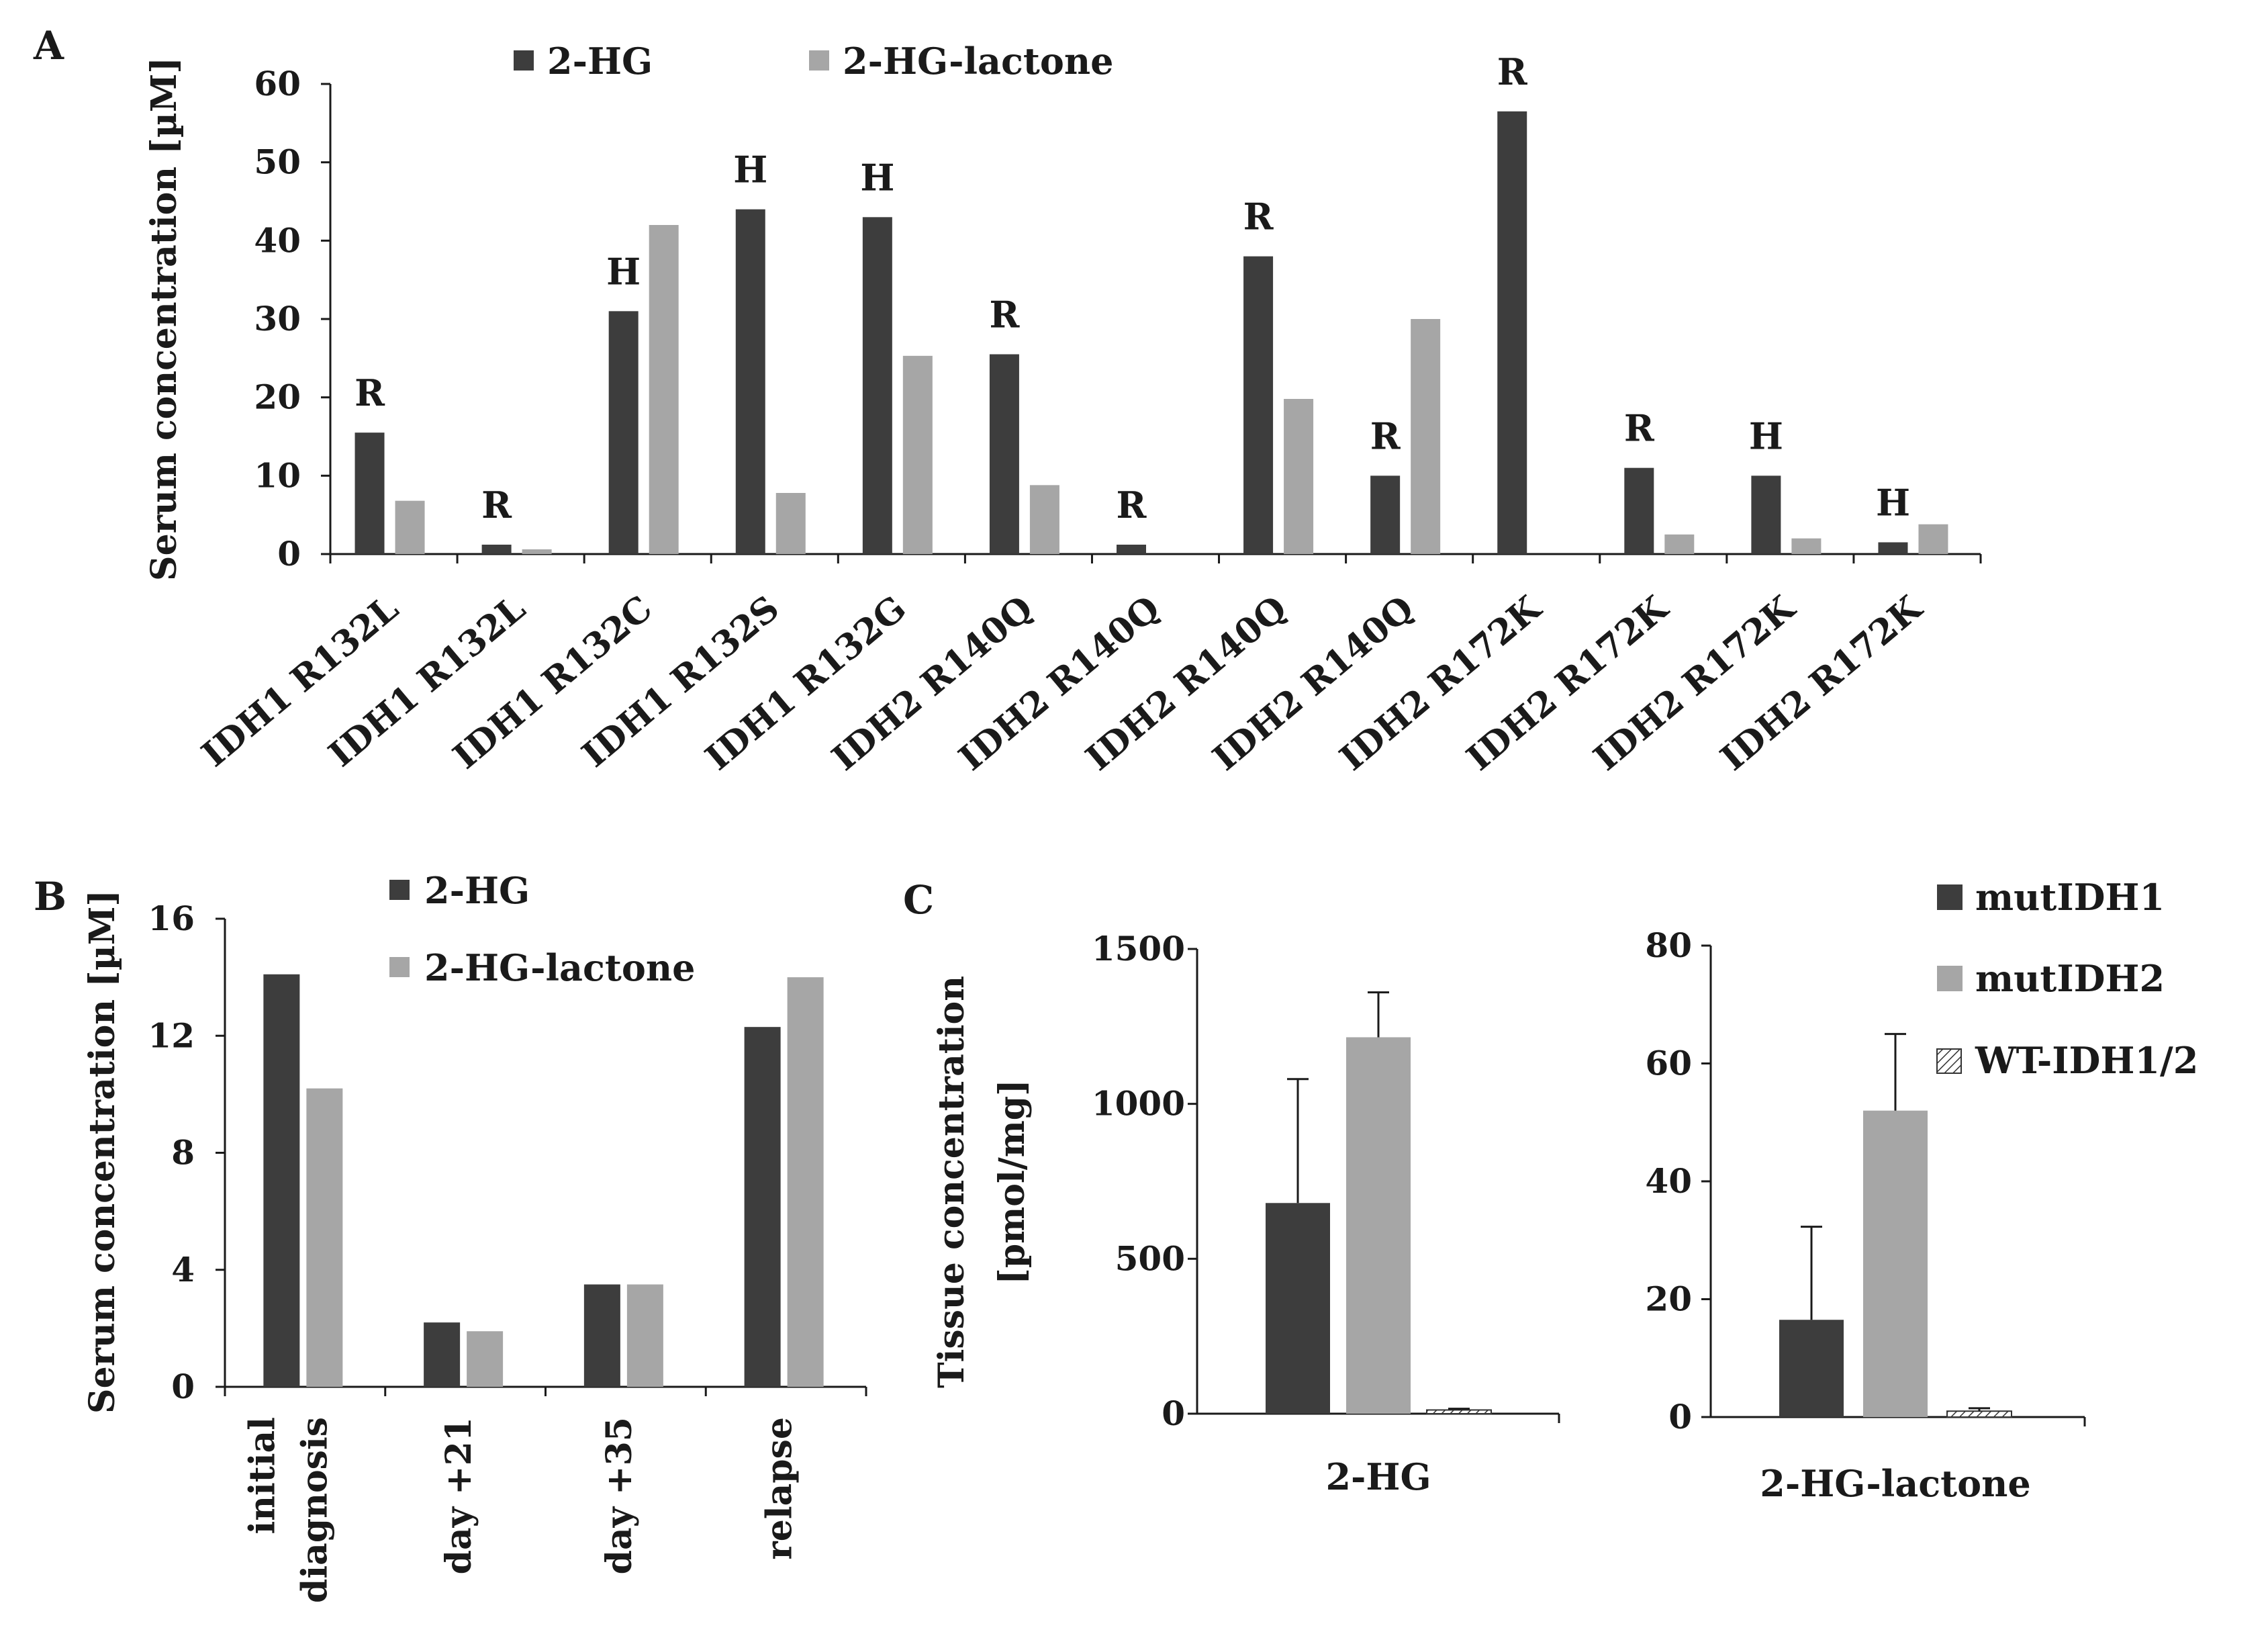  What do you see at coordinates (1298, 1308) in the screenshot?
I see `bar-mutidh1` at bounding box center [1298, 1308].